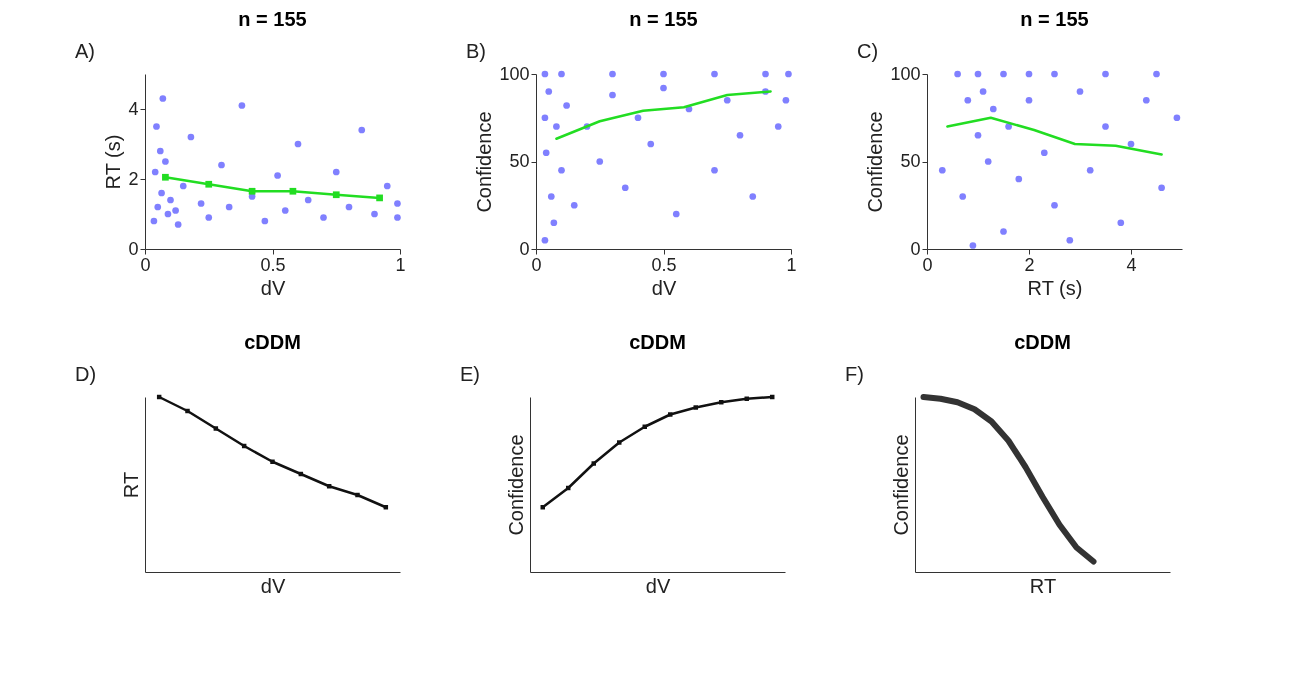 The height and width of the screenshot is (691, 1309). What do you see at coordinates (133, 108) in the screenshot?
I see `y-tick-label: 4` at bounding box center [133, 108].